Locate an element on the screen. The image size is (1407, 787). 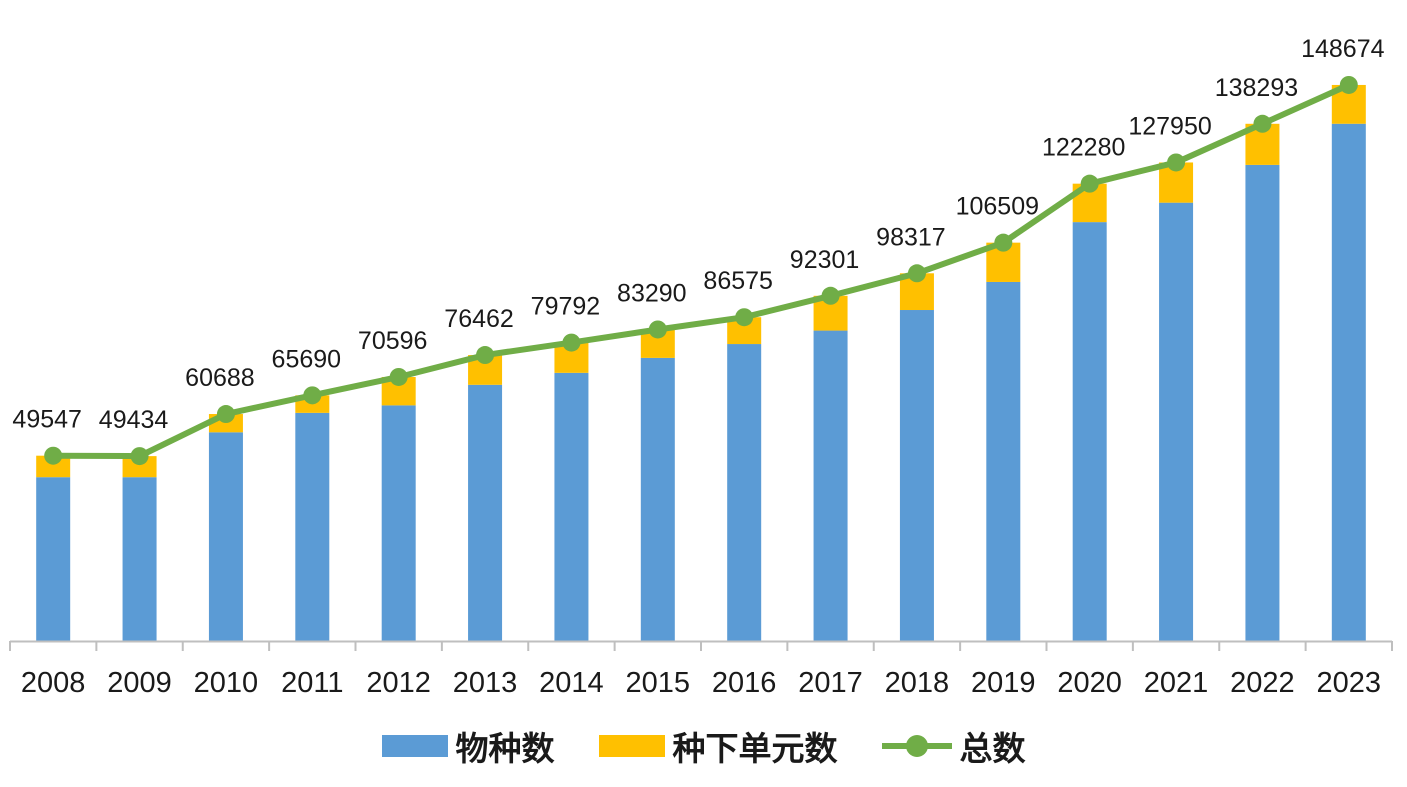
bar-species-2013 is located at coordinates (485, 512).